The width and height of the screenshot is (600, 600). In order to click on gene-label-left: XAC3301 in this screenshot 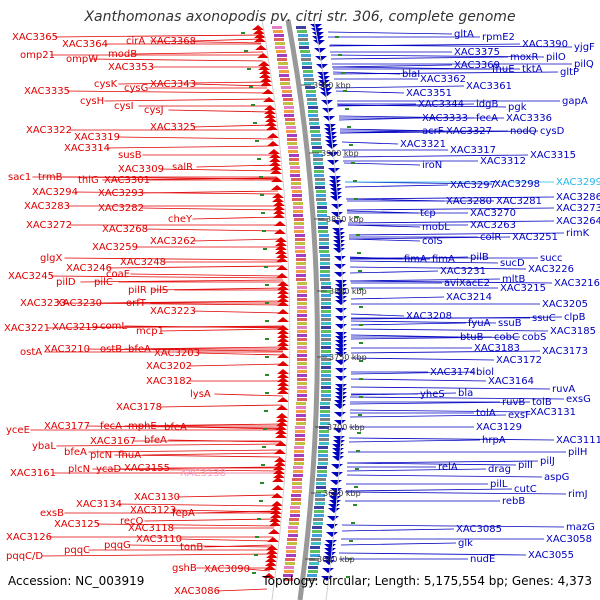, I will do `click(127, 180)`.